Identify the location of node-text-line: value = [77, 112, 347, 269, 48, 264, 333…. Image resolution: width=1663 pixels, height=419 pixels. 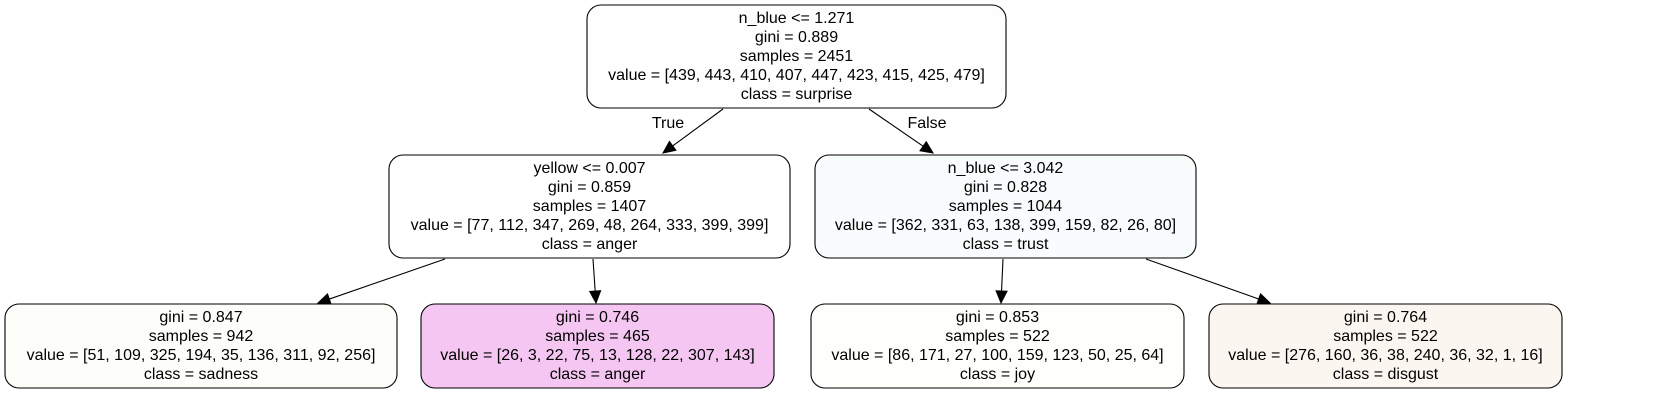
(590, 225).